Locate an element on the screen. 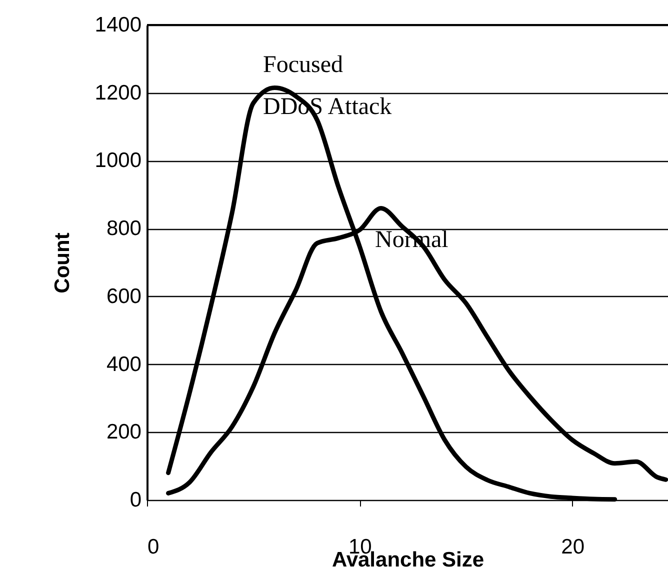 The width and height of the screenshot is (668, 582). y-tick-label: 800 is located at coordinates (124, 228).